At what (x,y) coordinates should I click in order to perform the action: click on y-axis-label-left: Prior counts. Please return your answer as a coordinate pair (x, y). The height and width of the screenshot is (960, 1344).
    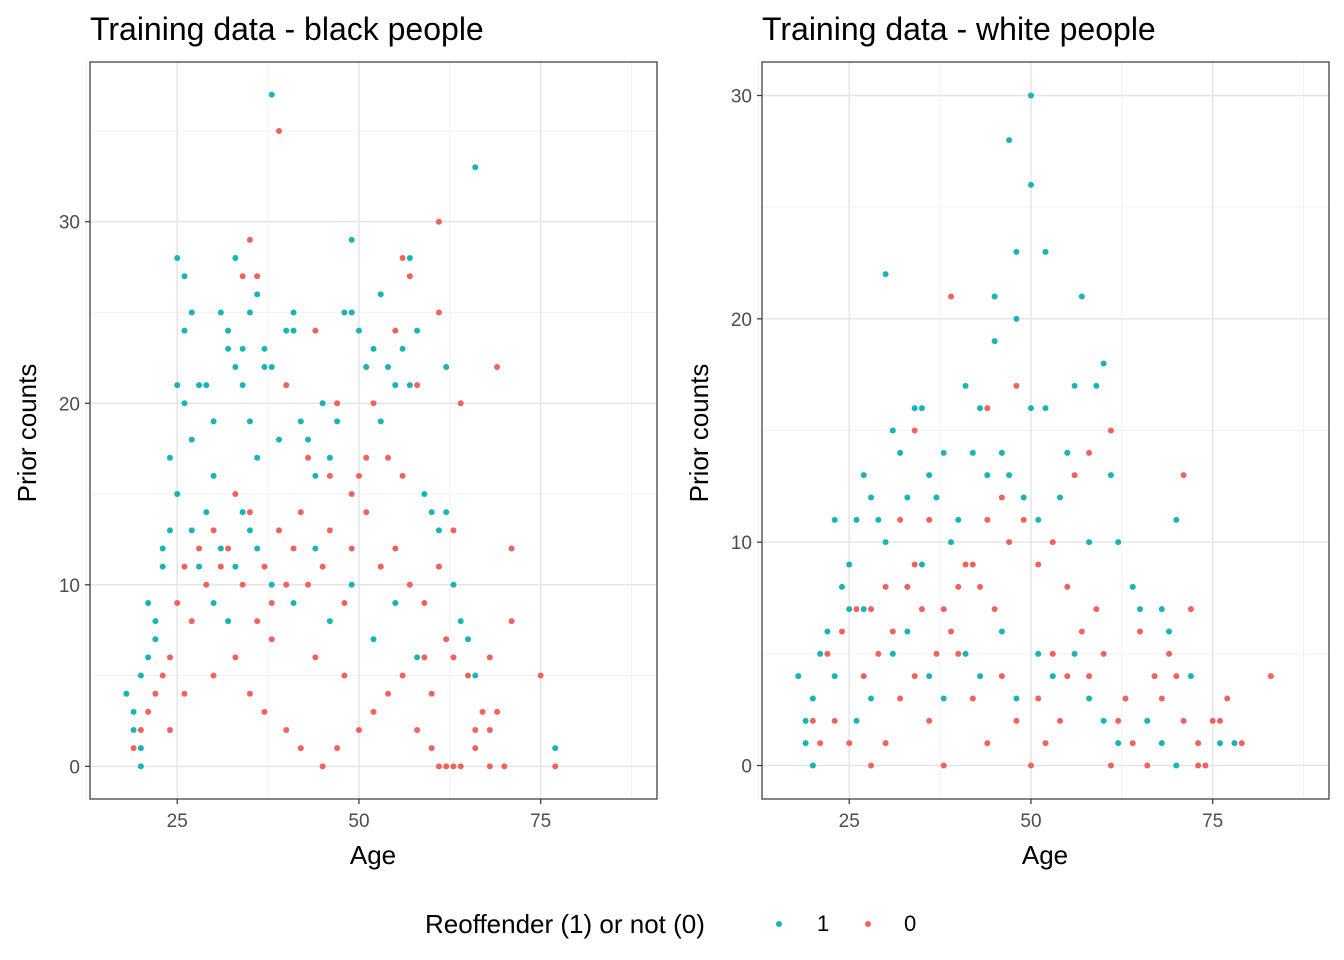
    Looking at the image, I should click on (27, 433).